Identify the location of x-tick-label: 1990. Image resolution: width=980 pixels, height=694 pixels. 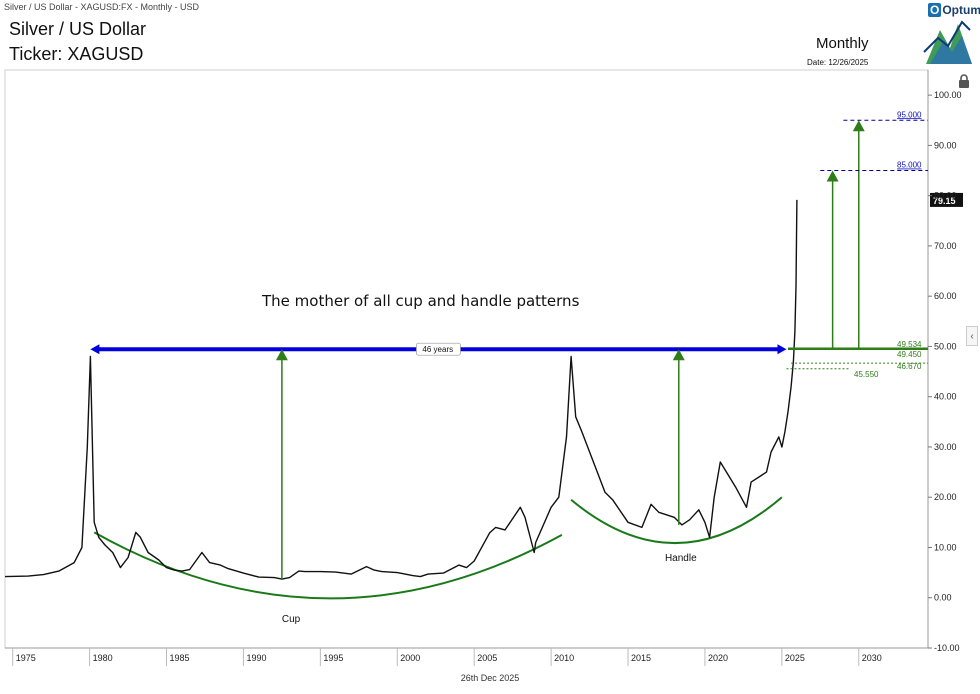
(256, 658).